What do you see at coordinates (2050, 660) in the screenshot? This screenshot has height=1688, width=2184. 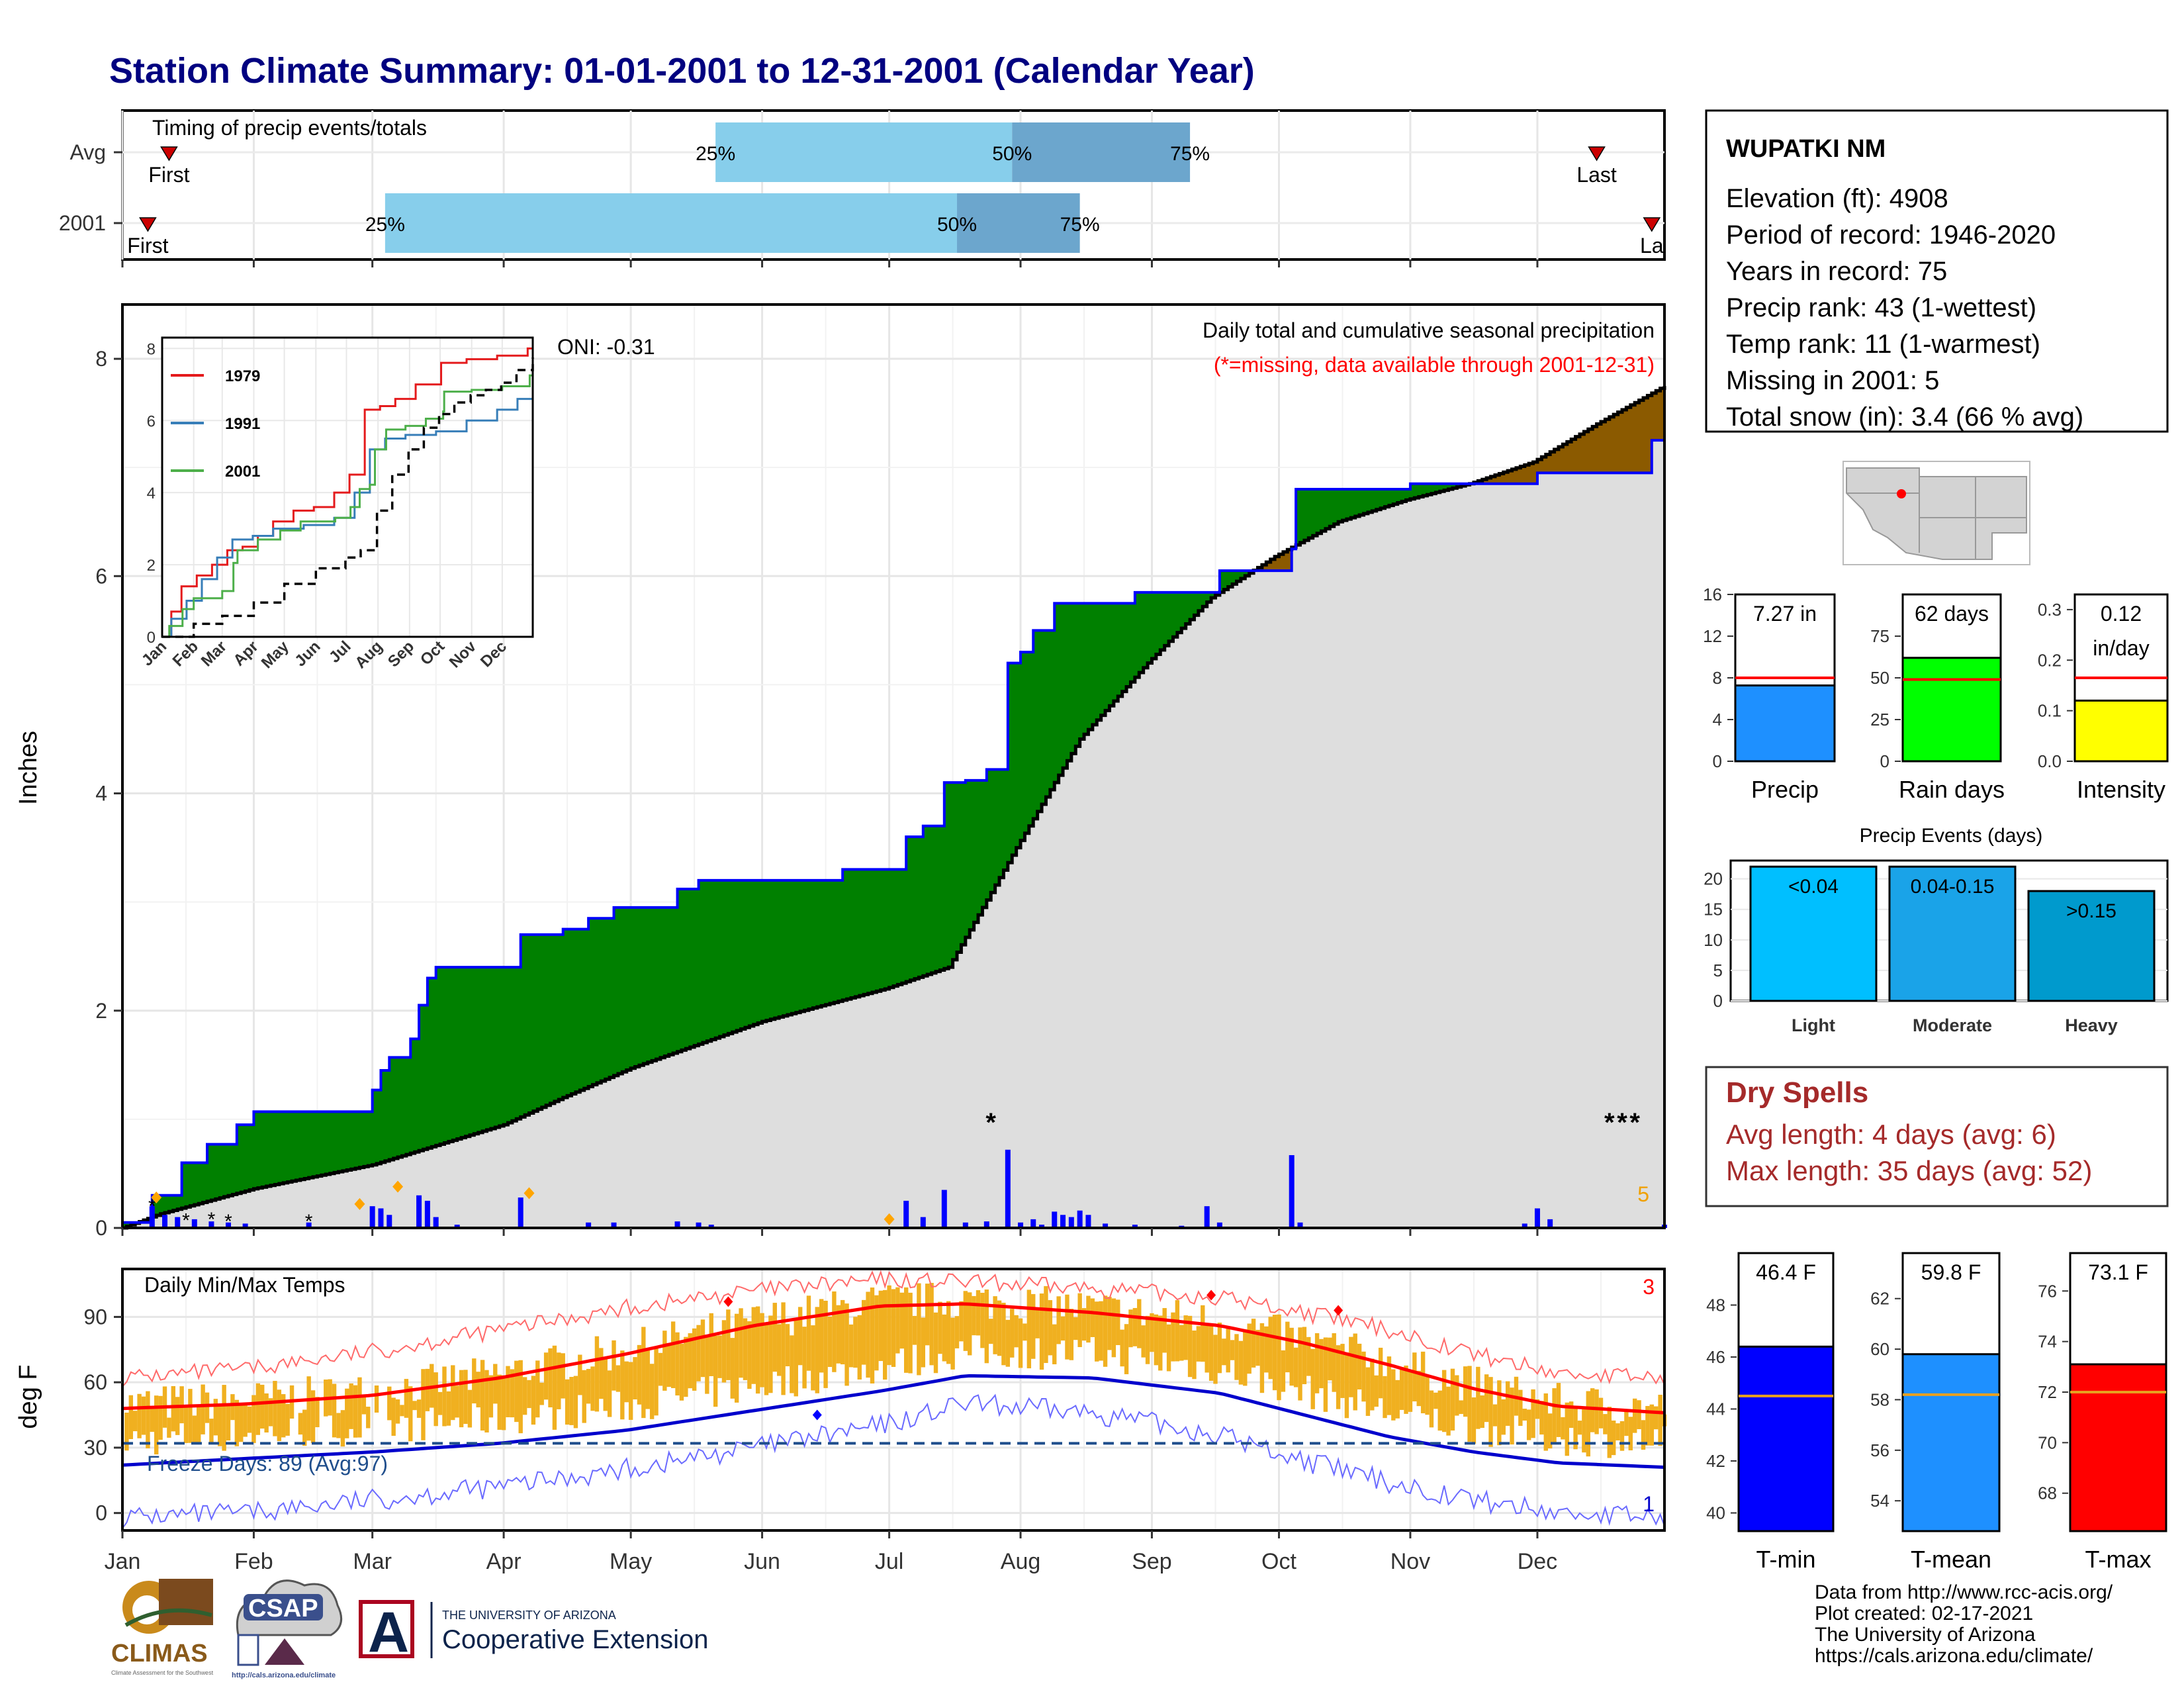 I see `summary-y-tick-label: 0.2` at bounding box center [2050, 660].